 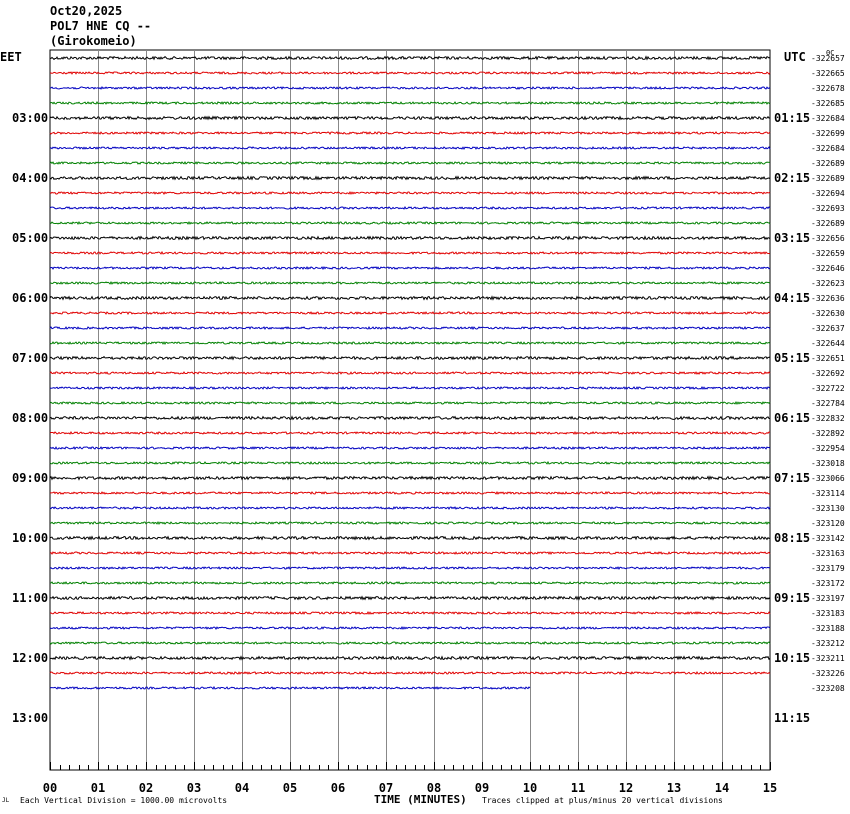 I want to click on x-tick-label: 07, so click(x=386, y=788).